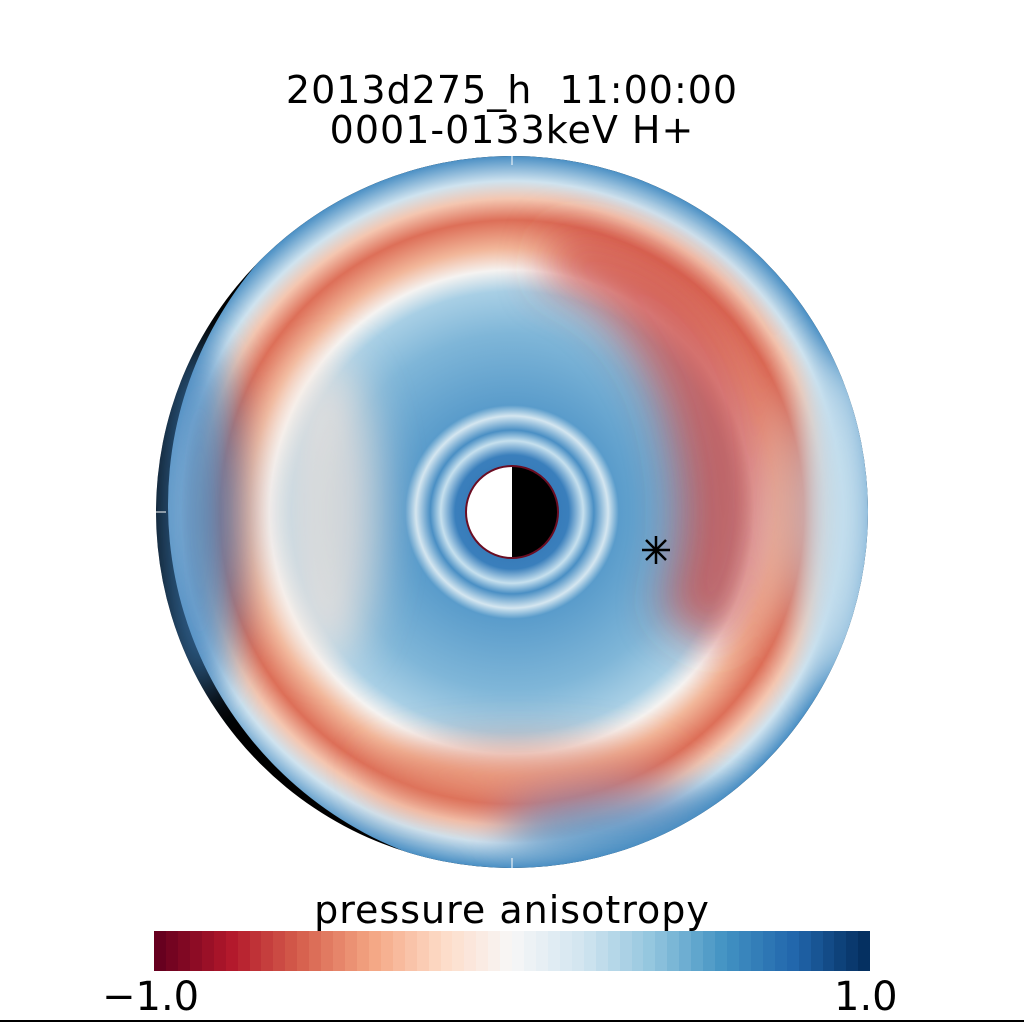  What do you see at coordinates (656, 550) in the screenshot?
I see `asterisk-marker-icon` at bounding box center [656, 550].